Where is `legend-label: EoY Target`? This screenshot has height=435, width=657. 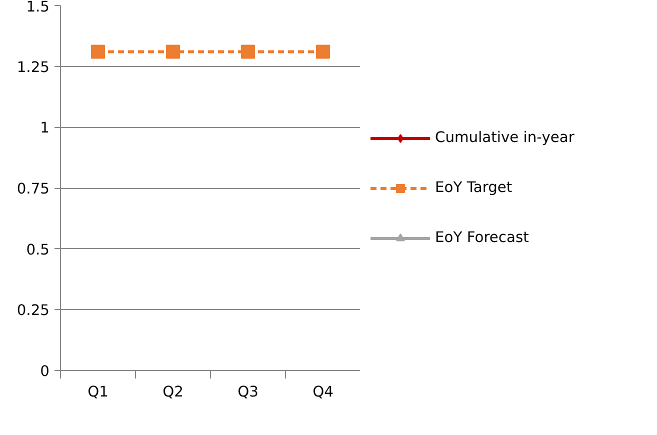 legend-label: EoY Target is located at coordinates (473, 187).